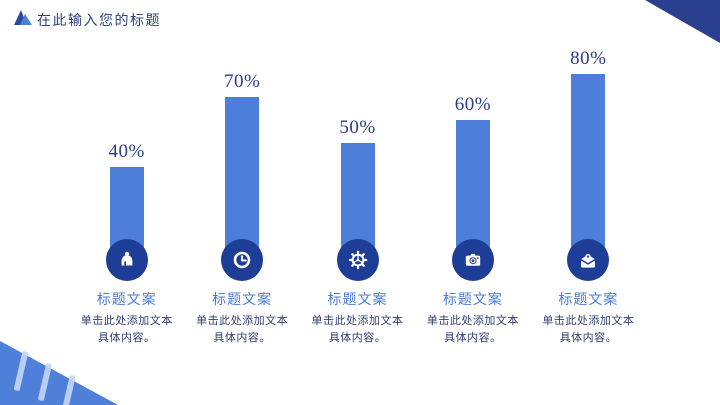 Image resolution: width=720 pixels, height=405 pixels. I want to click on bar-value-label: 40%, so click(126, 151).